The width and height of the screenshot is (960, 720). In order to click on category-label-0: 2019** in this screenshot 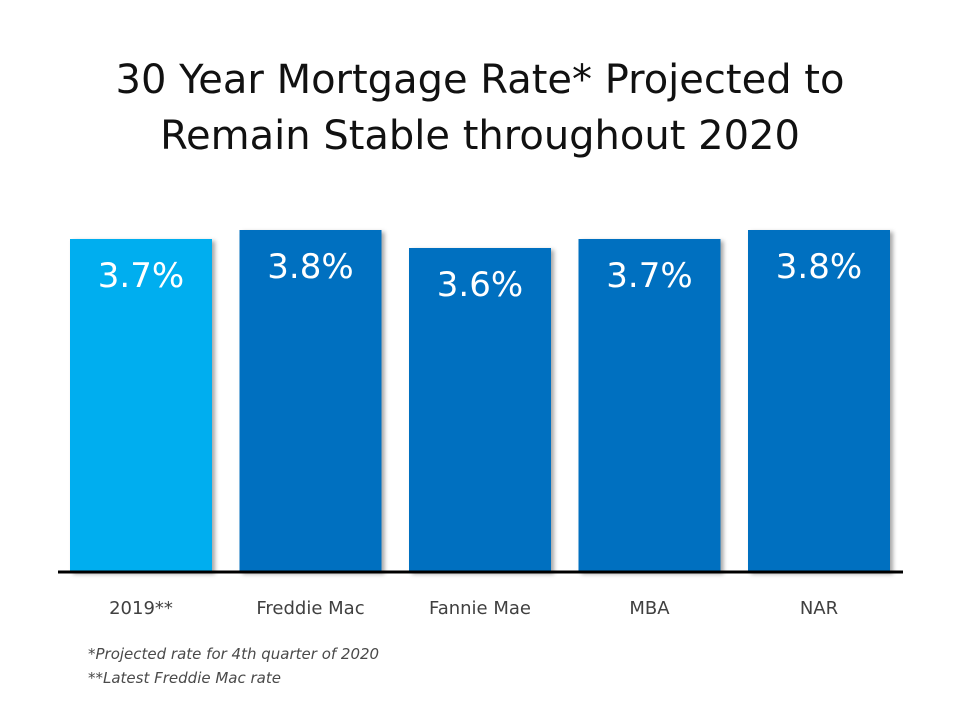, I will do `click(141, 608)`.